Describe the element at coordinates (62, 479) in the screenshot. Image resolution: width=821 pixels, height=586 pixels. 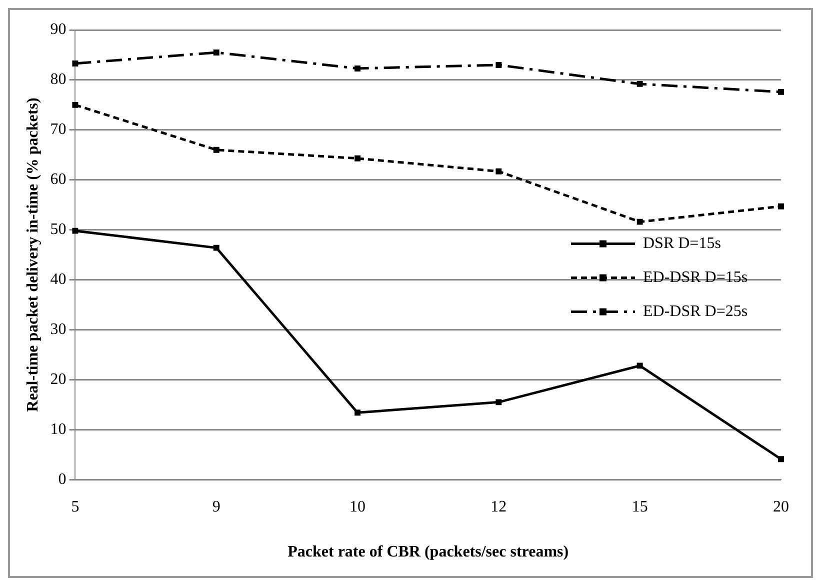
I see `y-tick-label: 0` at that location.